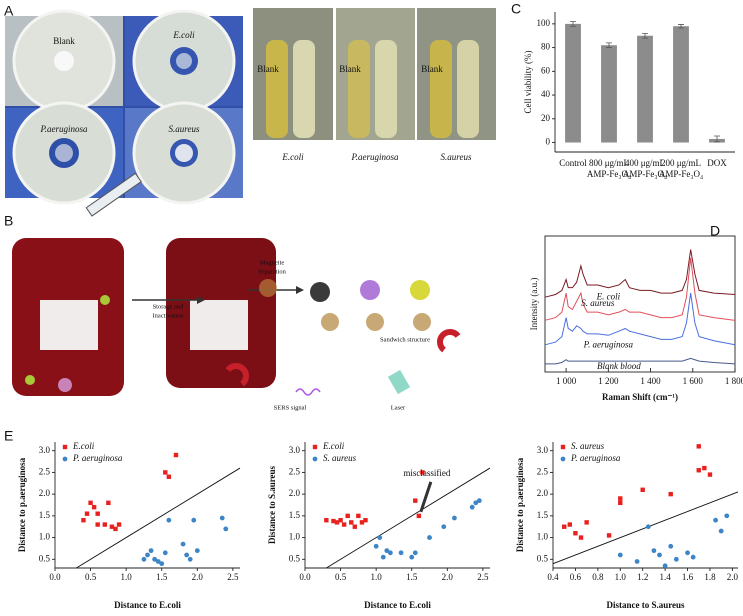 This screenshot has width=743, height=616. What do you see at coordinates (426, 497) in the screenshot?
I see `annotation-arrow` at bounding box center [426, 497].